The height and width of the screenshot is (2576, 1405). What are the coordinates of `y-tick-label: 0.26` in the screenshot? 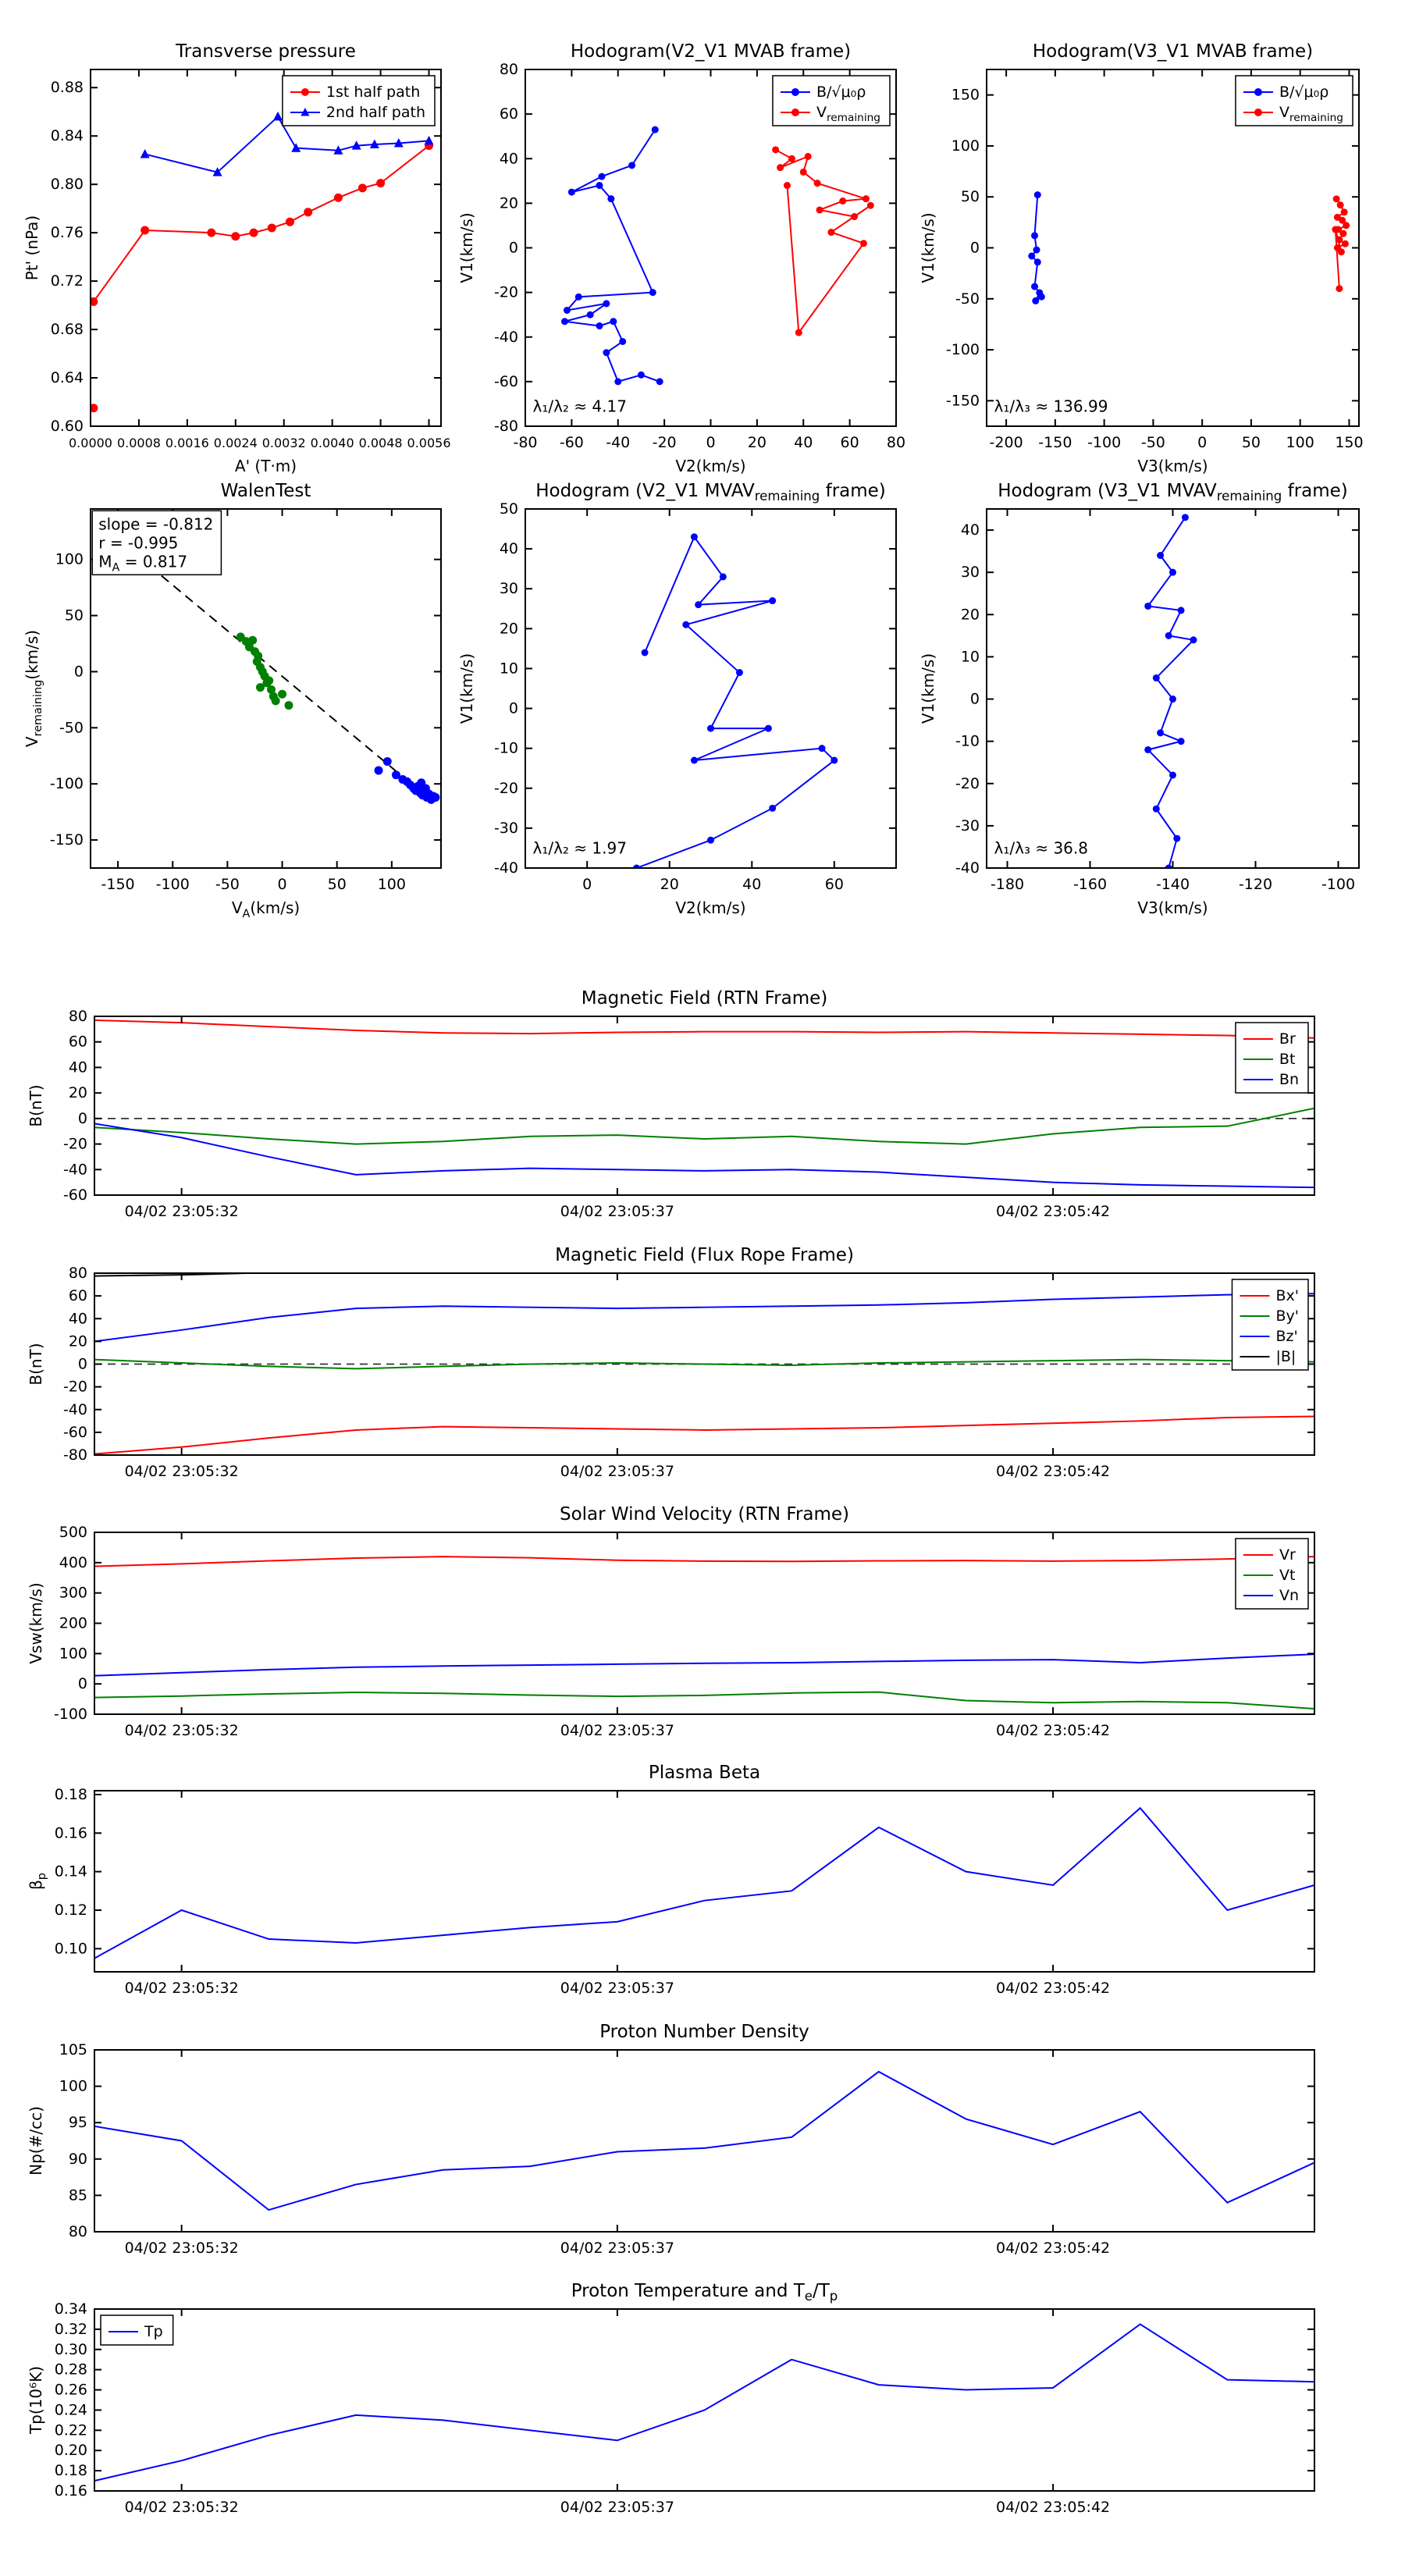 It's located at (71, 2390).